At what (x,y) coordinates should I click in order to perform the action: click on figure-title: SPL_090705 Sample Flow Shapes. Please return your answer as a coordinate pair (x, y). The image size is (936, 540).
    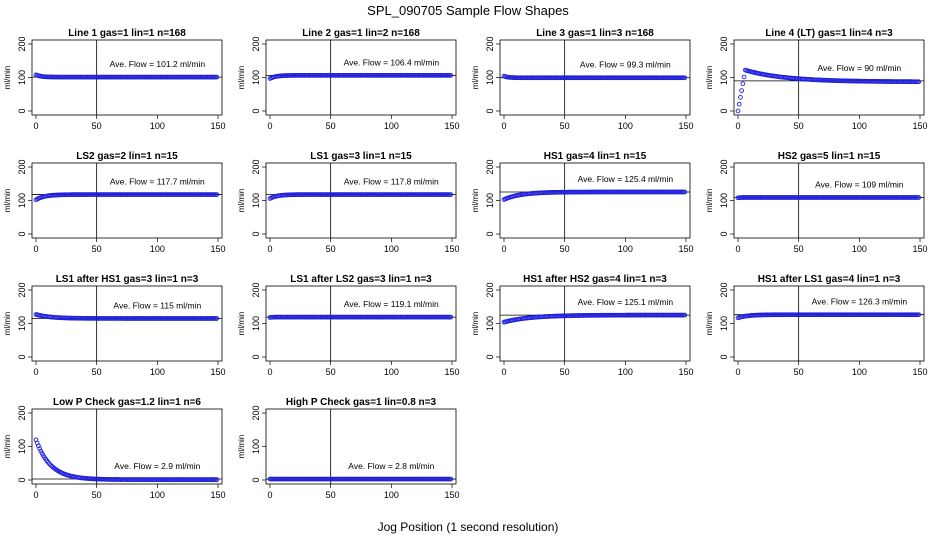
    Looking at the image, I should click on (468, 10).